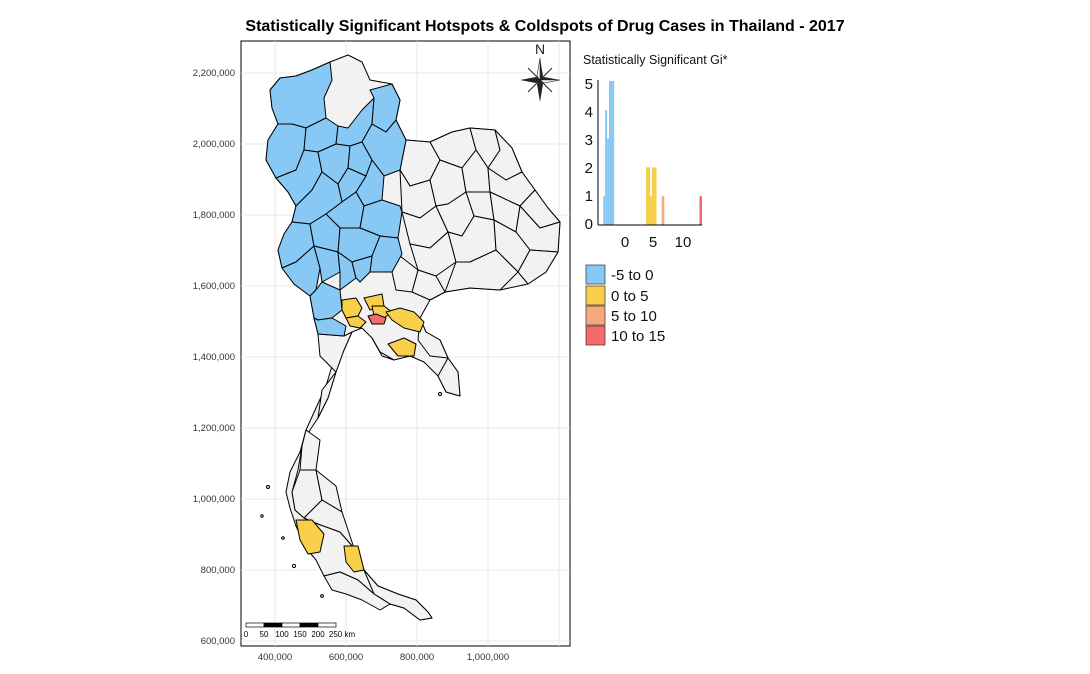 The width and height of the screenshot is (1090, 674). I want to click on compass-star-icon, so click(540, 79).